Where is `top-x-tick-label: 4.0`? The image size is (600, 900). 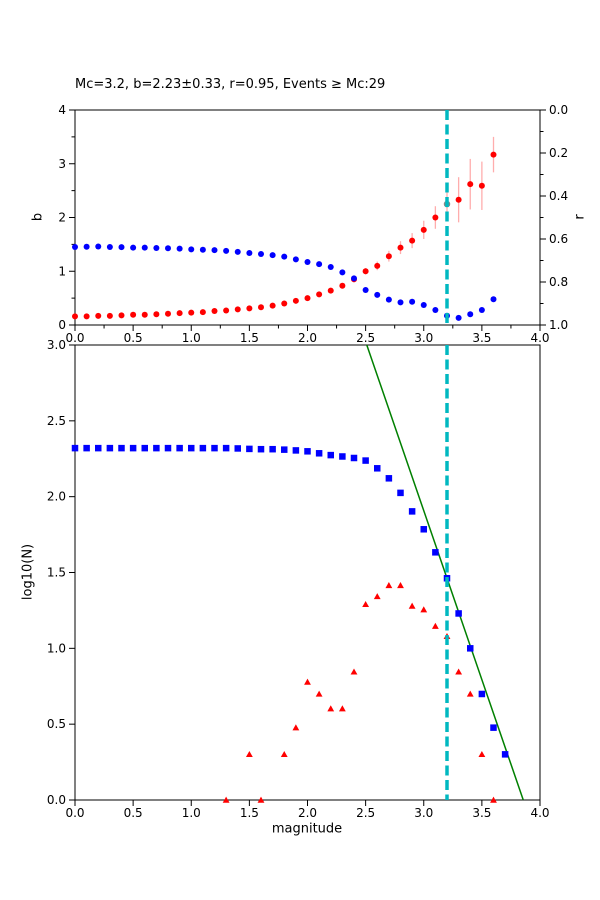 top-x-tick-label: 4.0 is located at coordinates (539, 338).